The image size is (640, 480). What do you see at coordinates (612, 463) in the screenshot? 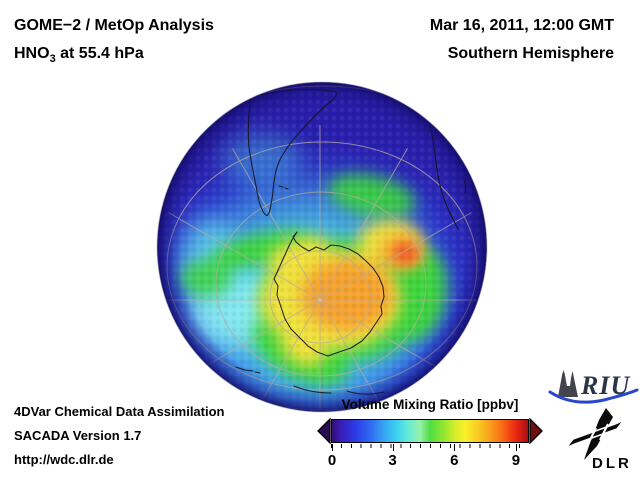
I see `dlr-wordmark: DLR` at bounding box center [612, 463].